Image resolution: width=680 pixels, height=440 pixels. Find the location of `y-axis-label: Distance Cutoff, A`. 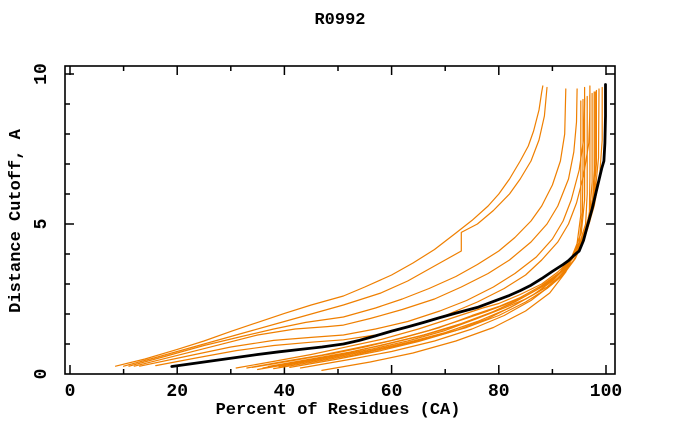

y-axis-label: Distance Cutoff, A is located at coordinates (16, 220).